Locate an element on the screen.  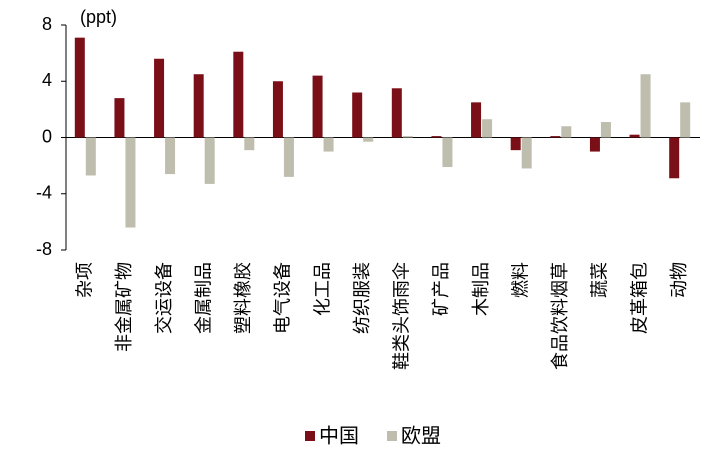
x-tick-label: 金属制品 is located at coordinates (203, 298).